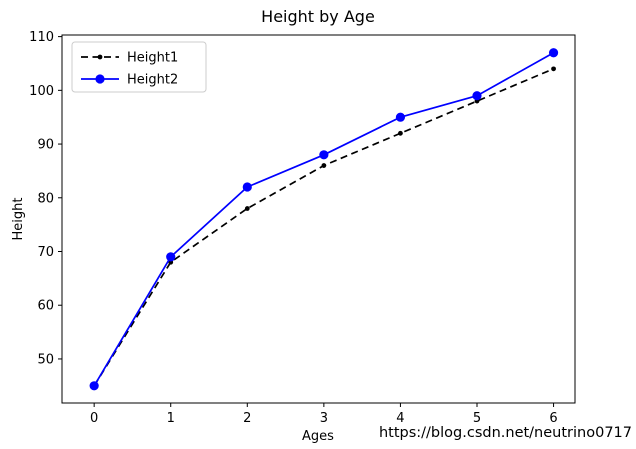  I want to click on y-tick-label: 100, so click(41, 91).